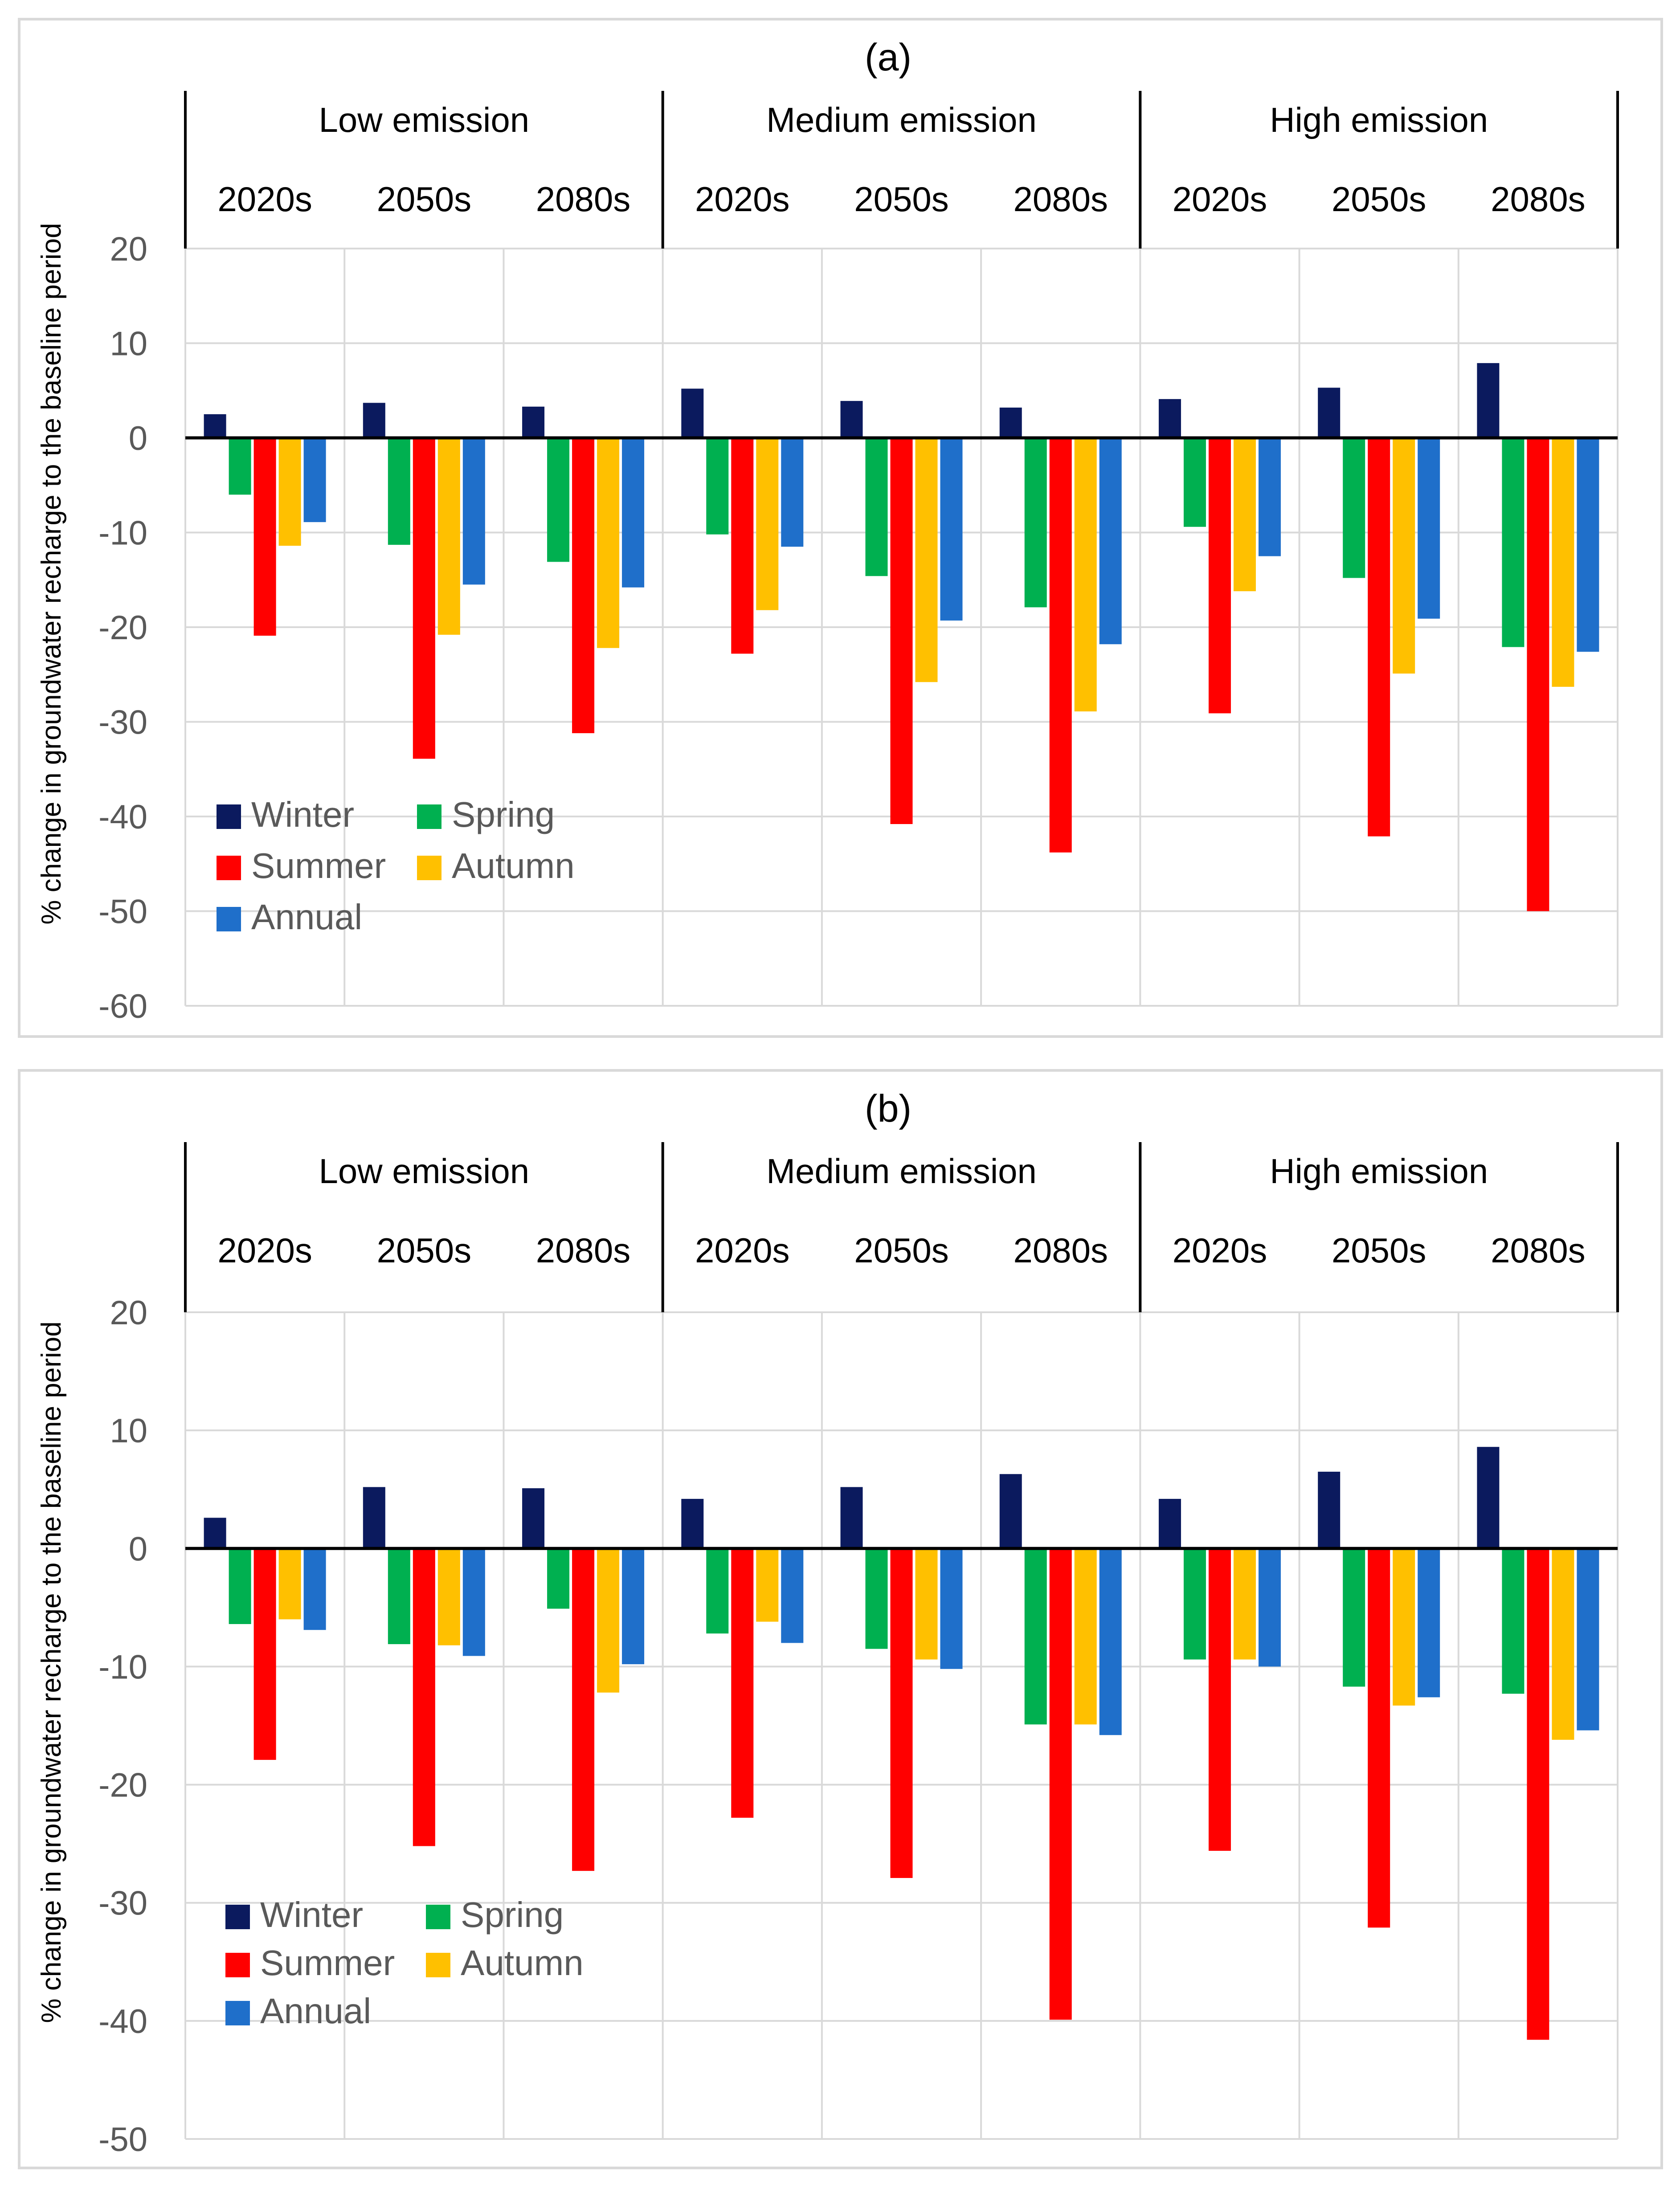 This screenshot has height=2192, width=1680. What do you see at coordinates (122, 2140) in the screenshot?
I see `y-tick-label: -50` at bounding box center [122, 2140].